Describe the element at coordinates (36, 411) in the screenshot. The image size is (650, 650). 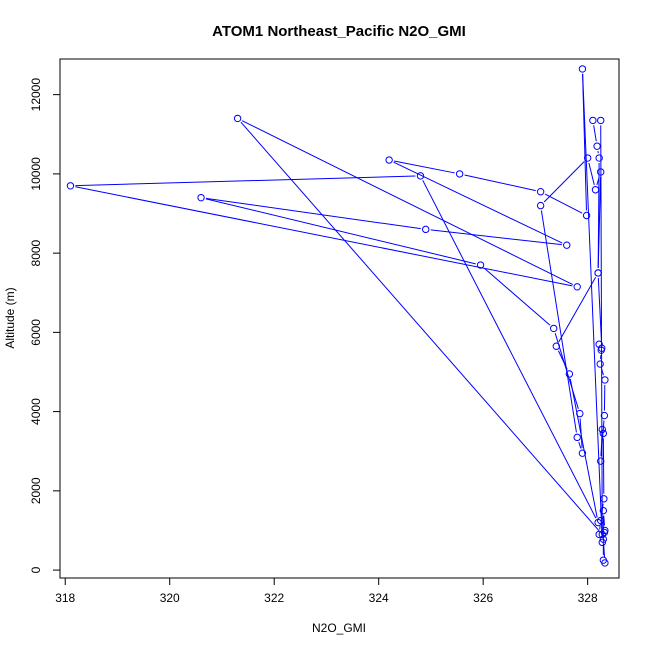
I see `y-tick-label: 4000` at that location.